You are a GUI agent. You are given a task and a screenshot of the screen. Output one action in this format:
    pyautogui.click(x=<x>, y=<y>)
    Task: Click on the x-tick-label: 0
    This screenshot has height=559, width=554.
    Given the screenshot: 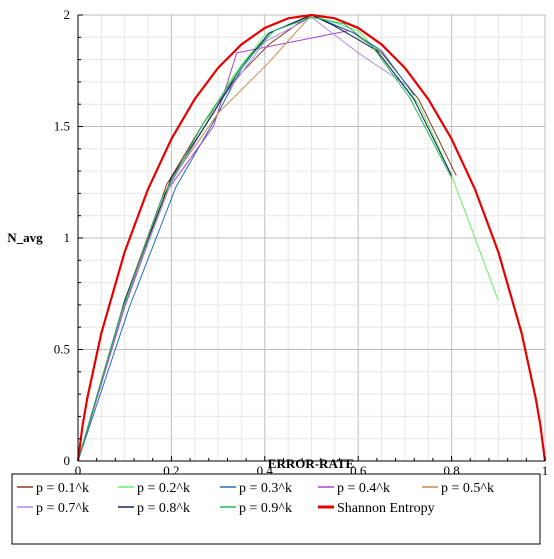 What is the action you would take?
    pyautogui.click(x=78, y=470)
    